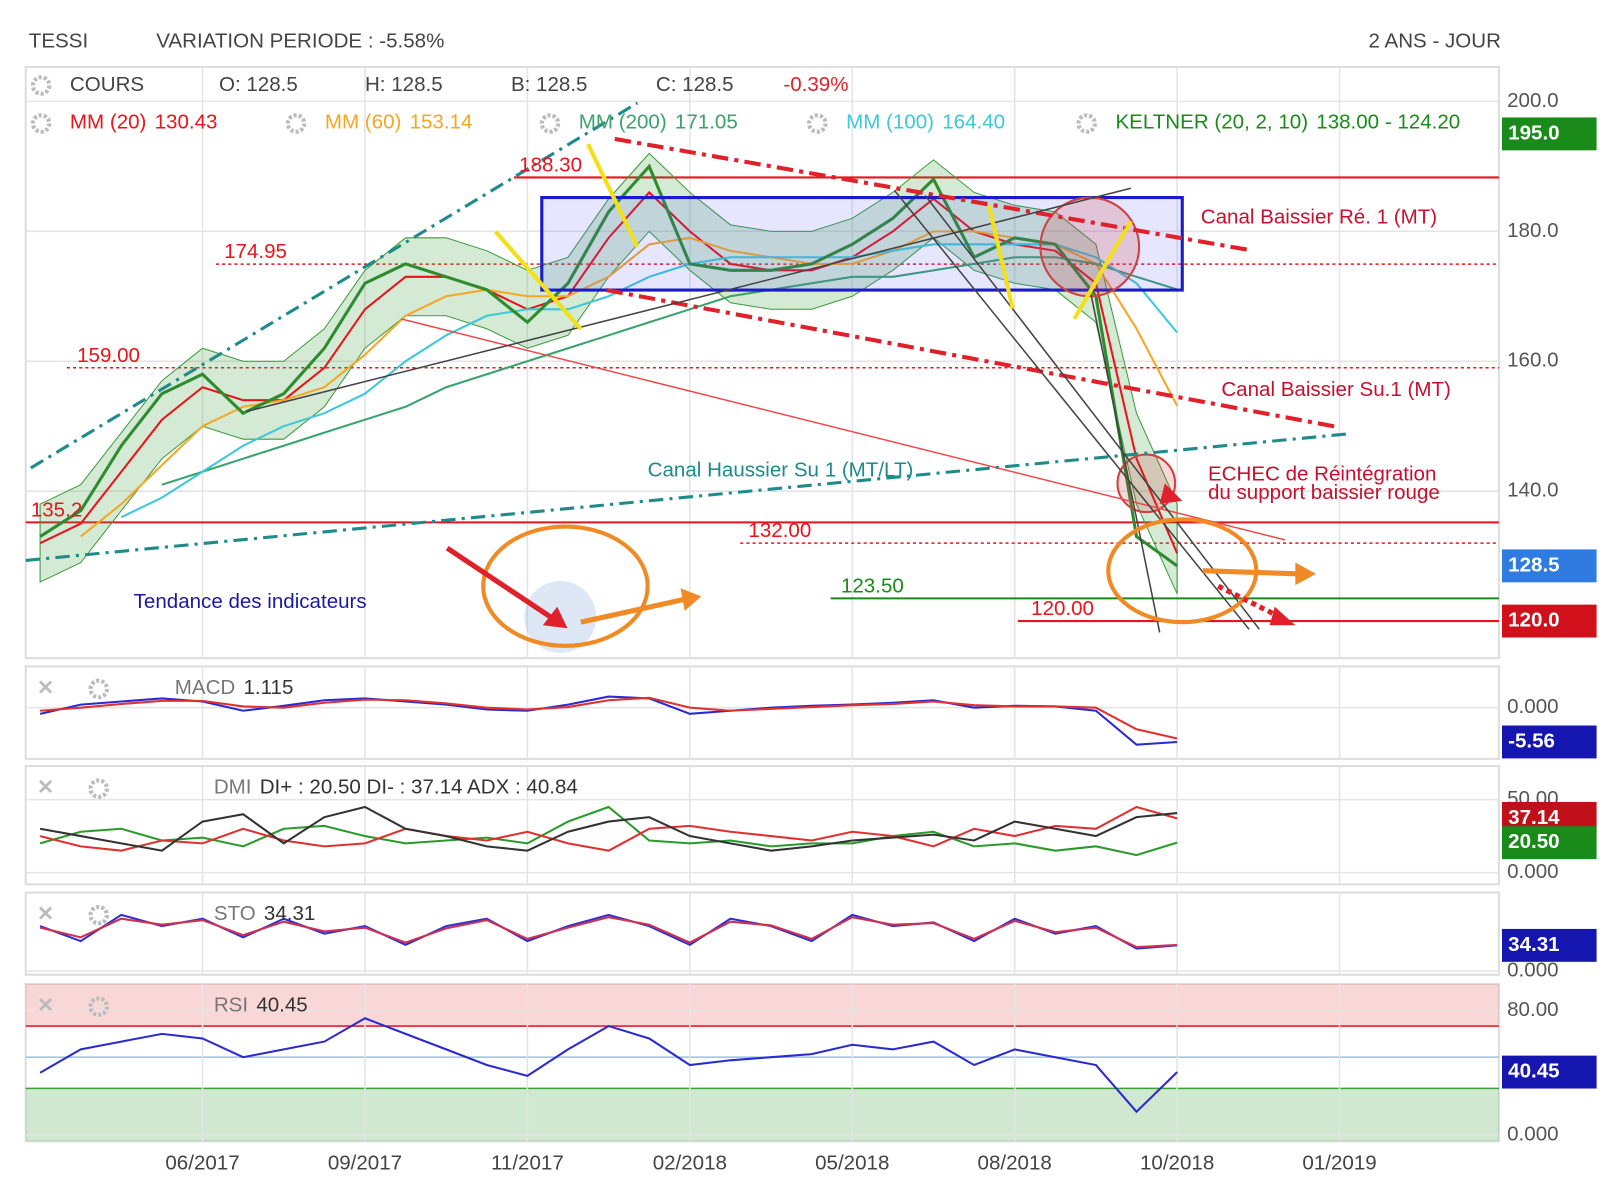 Image resolution: width=1612 pixels, height=1198 pixels. I want to click on price-badge-label: 34.31, so click(1533, 944).